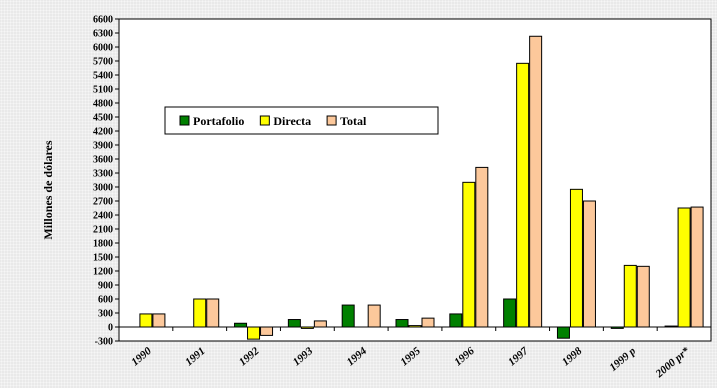 This screenshot has width=717, height=388. Describe the element at coordinates (518, 357) in the screenshot. I see `x-tick-label: 1997` at that location.